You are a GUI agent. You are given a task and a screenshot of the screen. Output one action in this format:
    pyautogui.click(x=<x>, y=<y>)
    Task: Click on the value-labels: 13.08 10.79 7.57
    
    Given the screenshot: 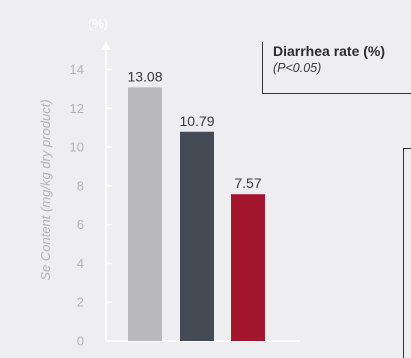 What is the action you would take?
    pyautogui.click(x=194, y=129)
    